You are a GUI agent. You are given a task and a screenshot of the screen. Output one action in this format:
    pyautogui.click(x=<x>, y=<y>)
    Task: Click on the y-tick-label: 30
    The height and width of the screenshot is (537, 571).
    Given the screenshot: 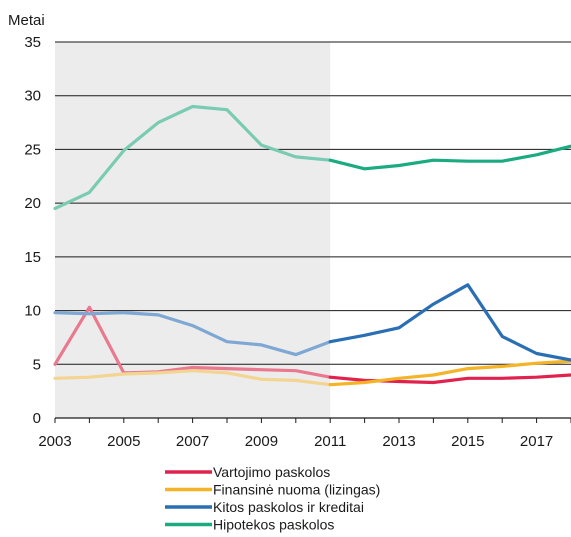 What is the action you would take?
    pyautogui.click(x=32, y=96)
    